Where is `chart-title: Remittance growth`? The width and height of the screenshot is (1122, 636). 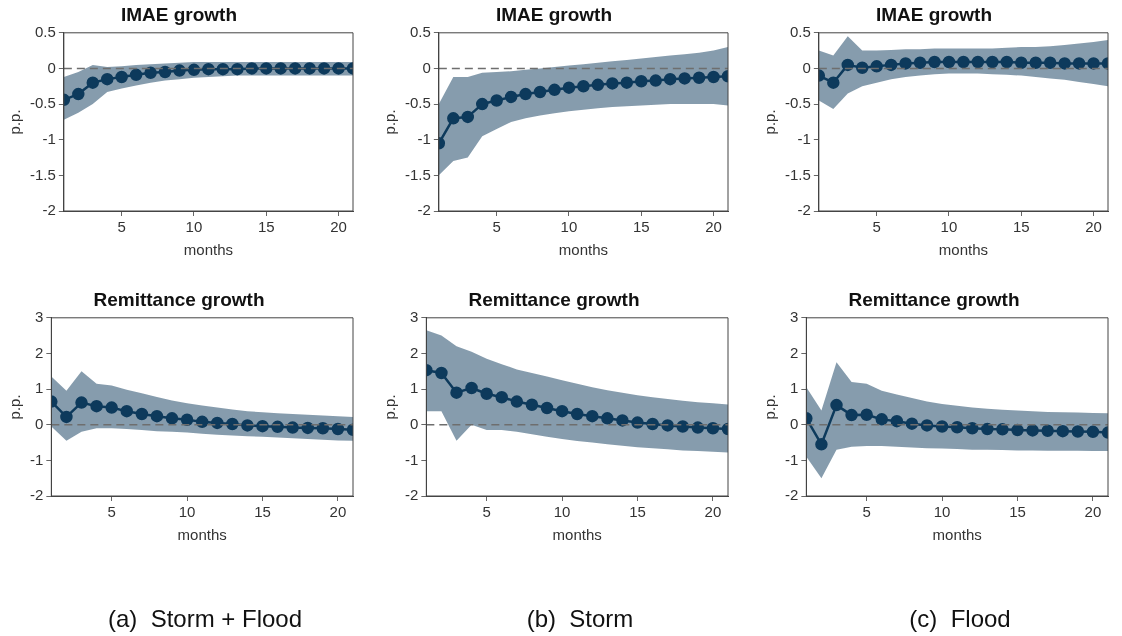 chart-title: Remittance growth is located at coordinates (179, 299).